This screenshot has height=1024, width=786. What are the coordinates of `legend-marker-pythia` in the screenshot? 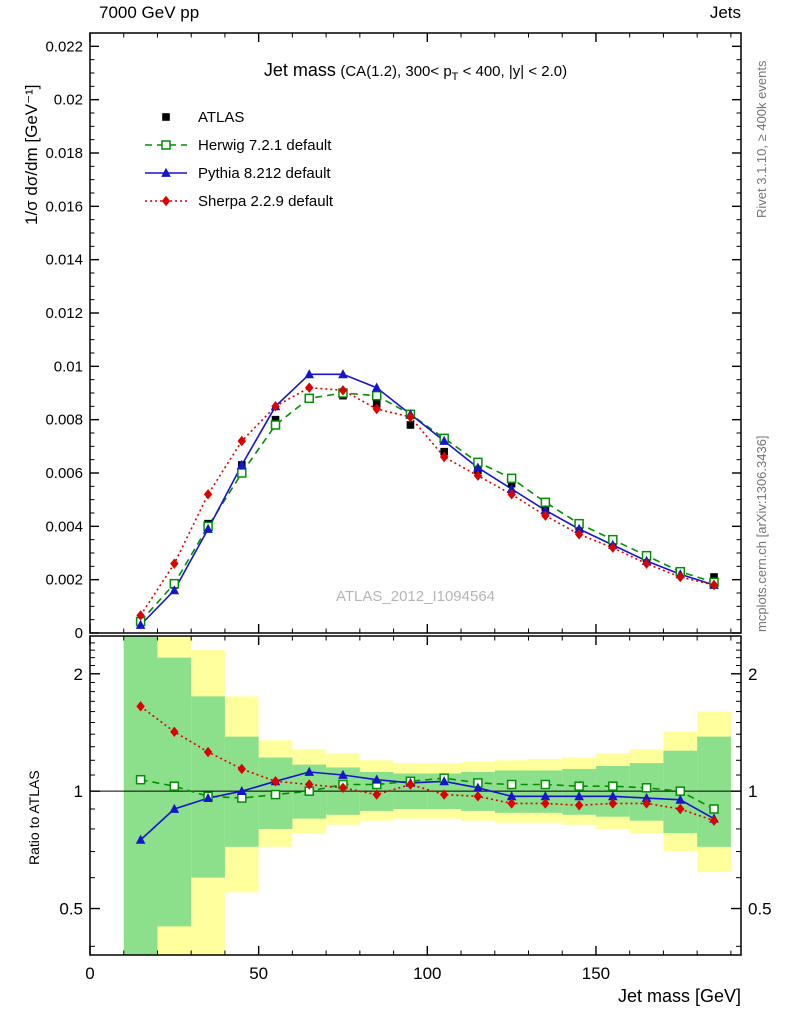 It's located at (166, 173).